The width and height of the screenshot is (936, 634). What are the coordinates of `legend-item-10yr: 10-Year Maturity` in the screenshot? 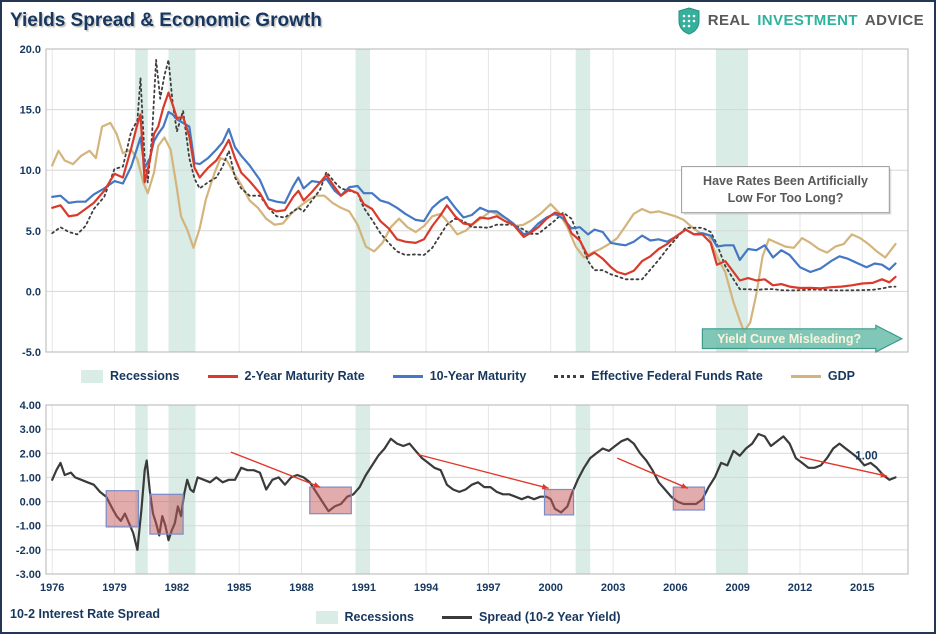 It's located at (459, 376).